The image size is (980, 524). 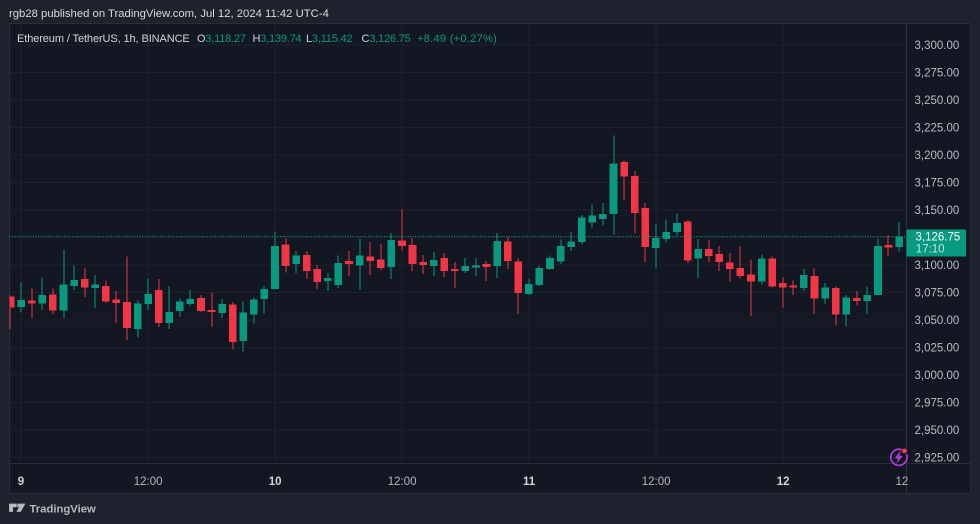 What do you see at coordinates (937, 404) in the screenshot?
I see `svg-text: 2,975.00` at bounding box center [937, 404].